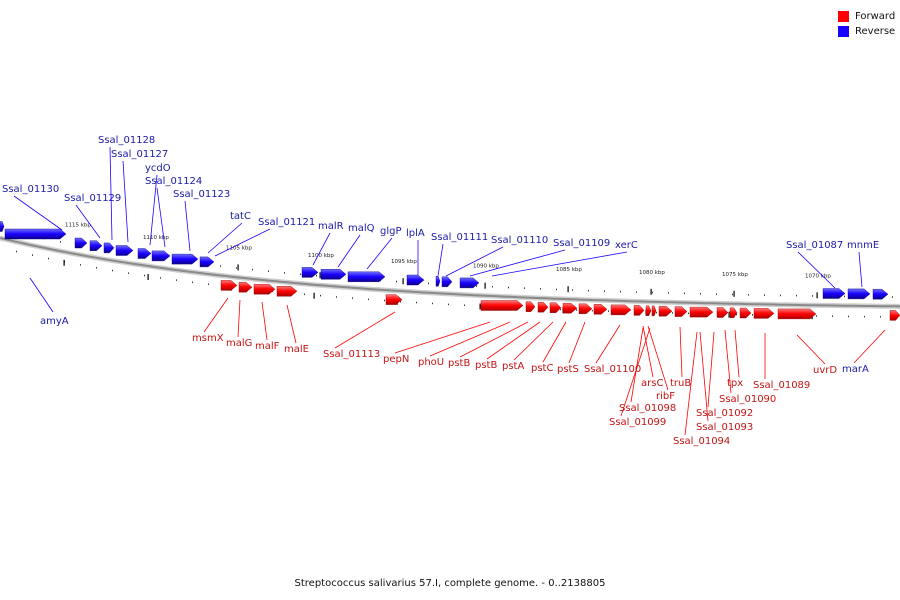  What do you see at coordinates (54, 321) in the screenshot?
I see `reverse-gene-label: amyA` at bounding box center [54, 321].